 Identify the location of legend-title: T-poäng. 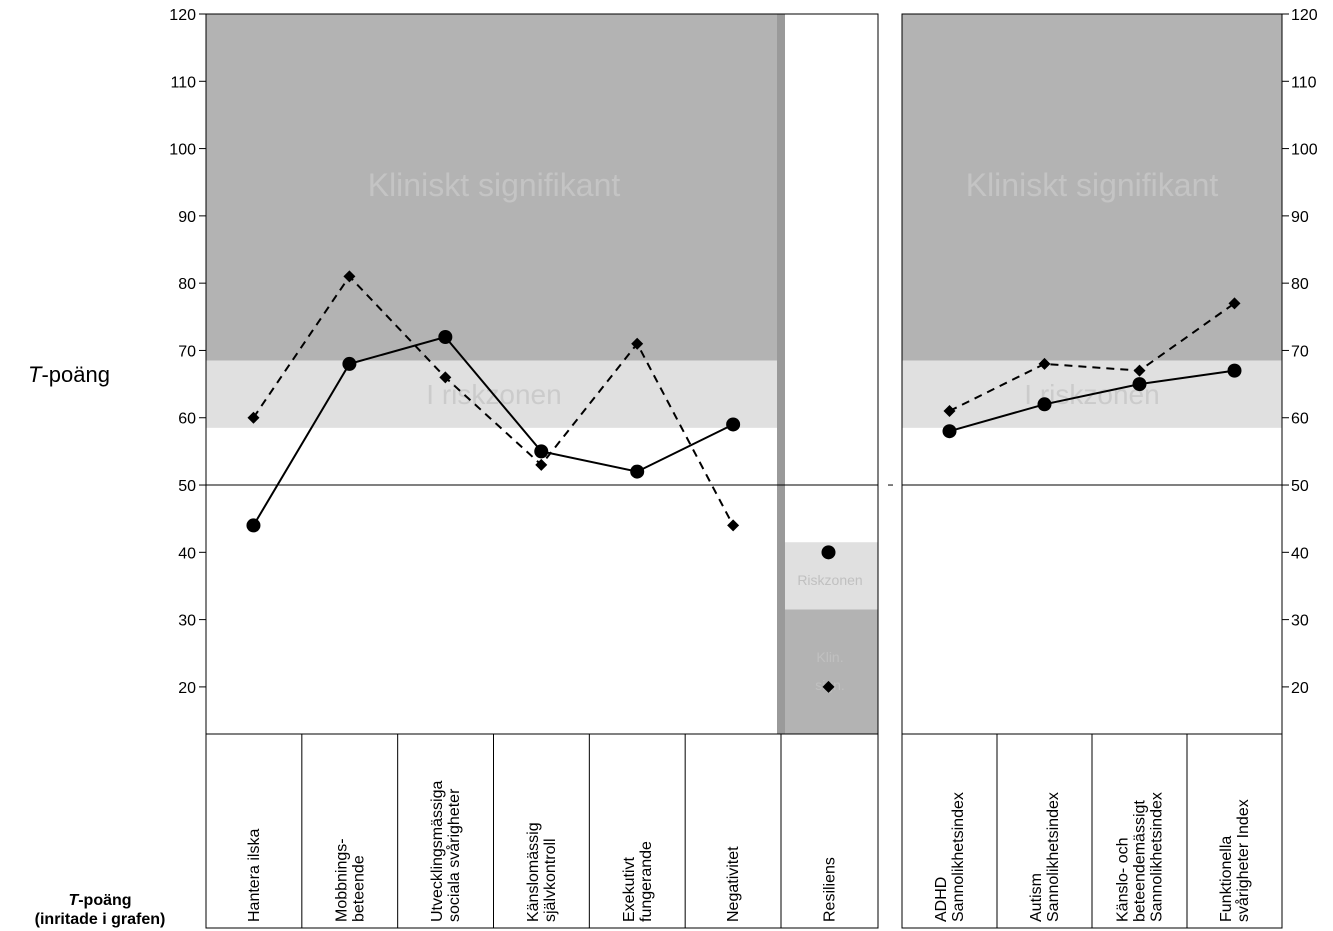
(99, 900).